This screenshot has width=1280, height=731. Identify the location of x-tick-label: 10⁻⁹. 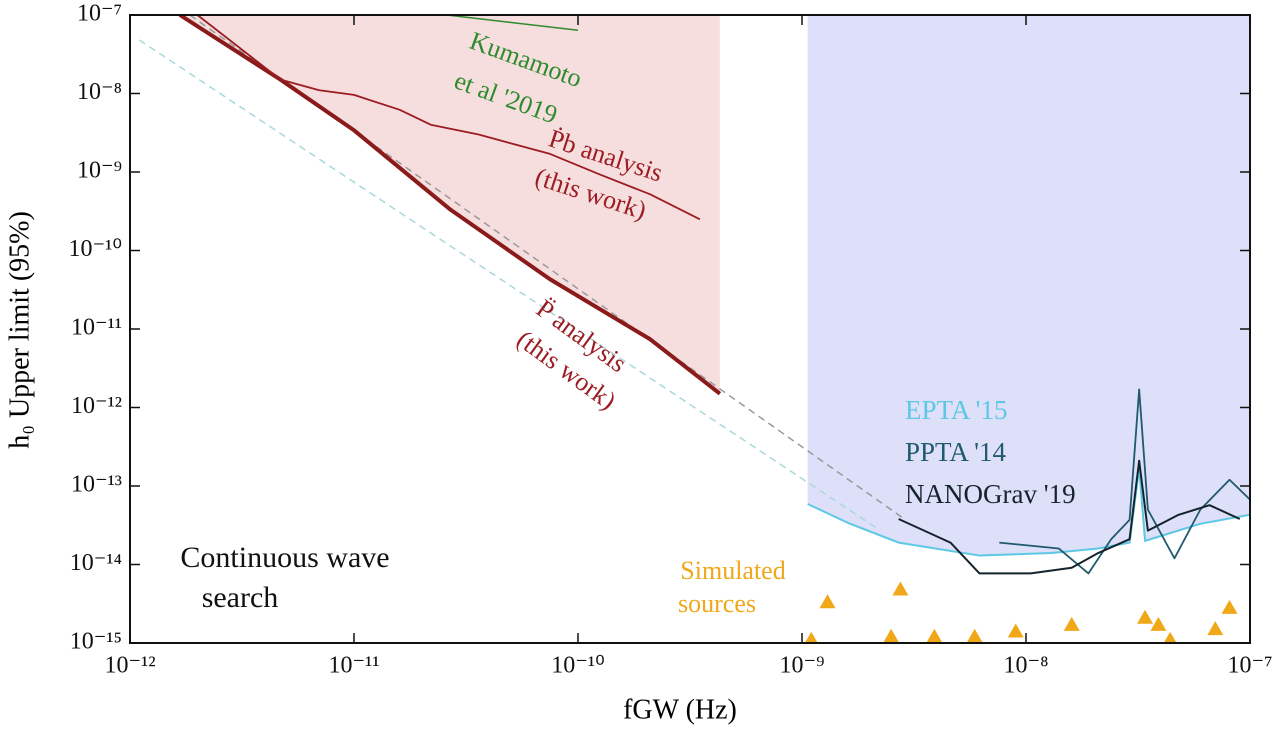
(801, 666).